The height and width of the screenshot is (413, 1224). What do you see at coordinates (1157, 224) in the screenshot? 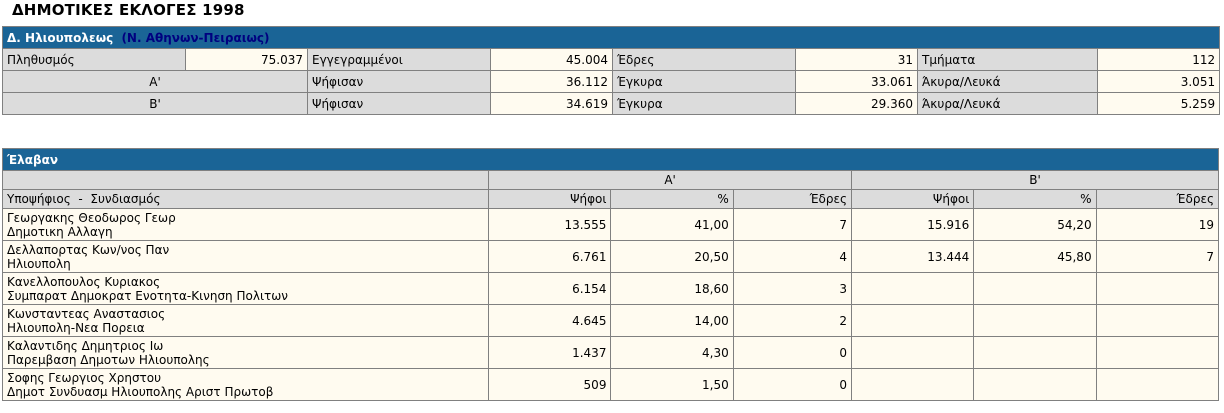
I see `round-b-seats: 19` at bounding box center [1157, 224].